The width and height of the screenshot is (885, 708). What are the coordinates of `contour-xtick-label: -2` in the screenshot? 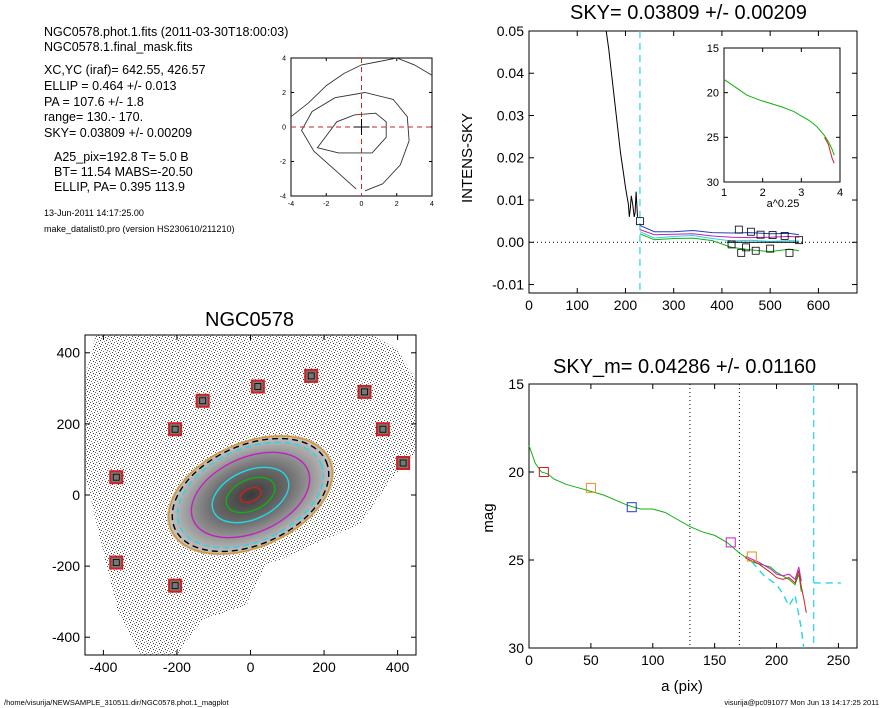 It's located at (326, 204).